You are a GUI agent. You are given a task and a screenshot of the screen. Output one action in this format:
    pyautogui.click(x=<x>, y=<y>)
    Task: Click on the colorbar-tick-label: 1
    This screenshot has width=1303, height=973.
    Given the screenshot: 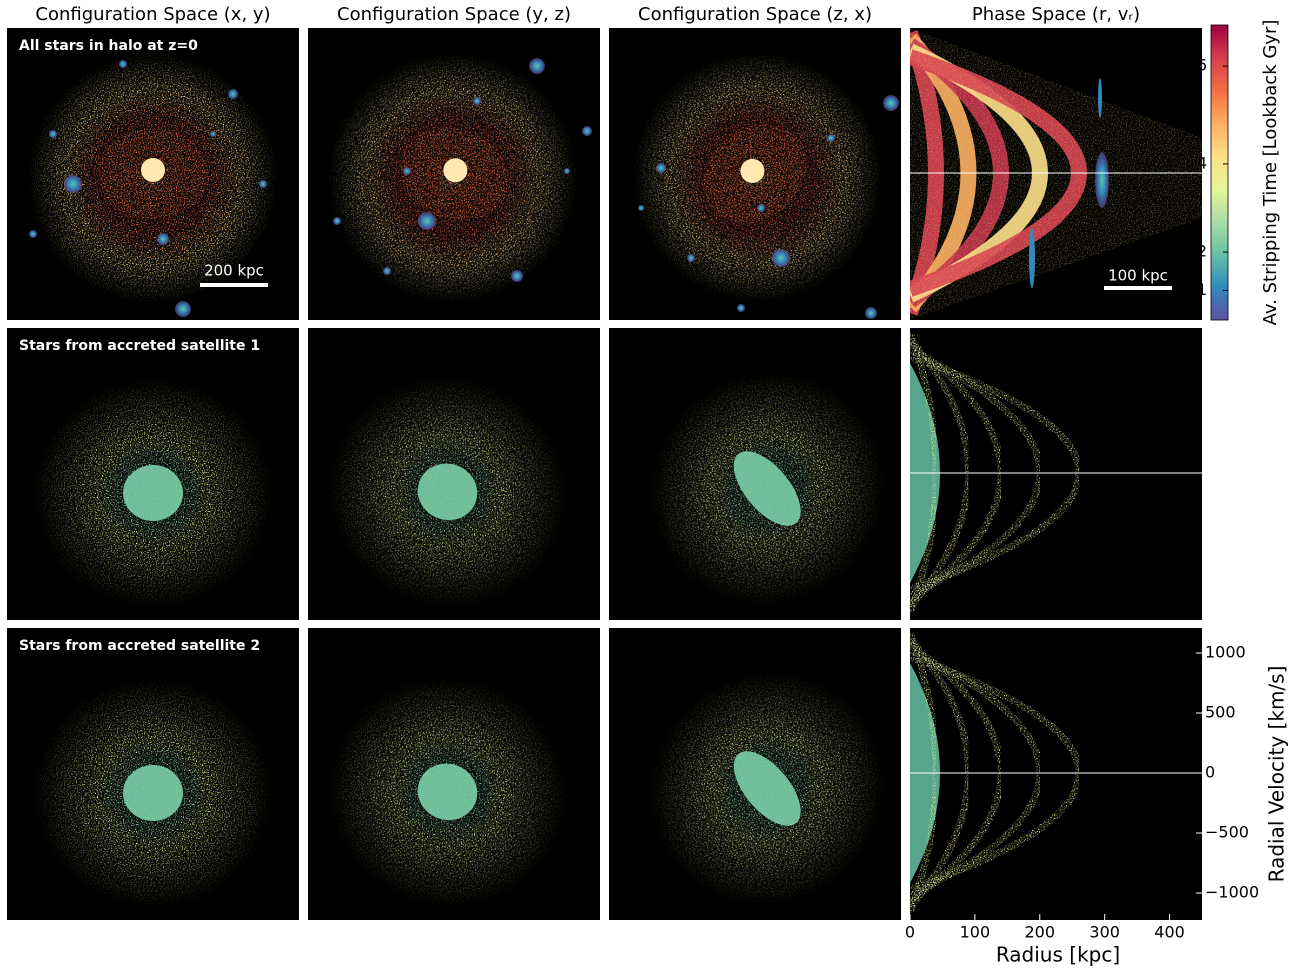 What is the action you would take?
    pyautogui.click(x=1202, y=289)
    